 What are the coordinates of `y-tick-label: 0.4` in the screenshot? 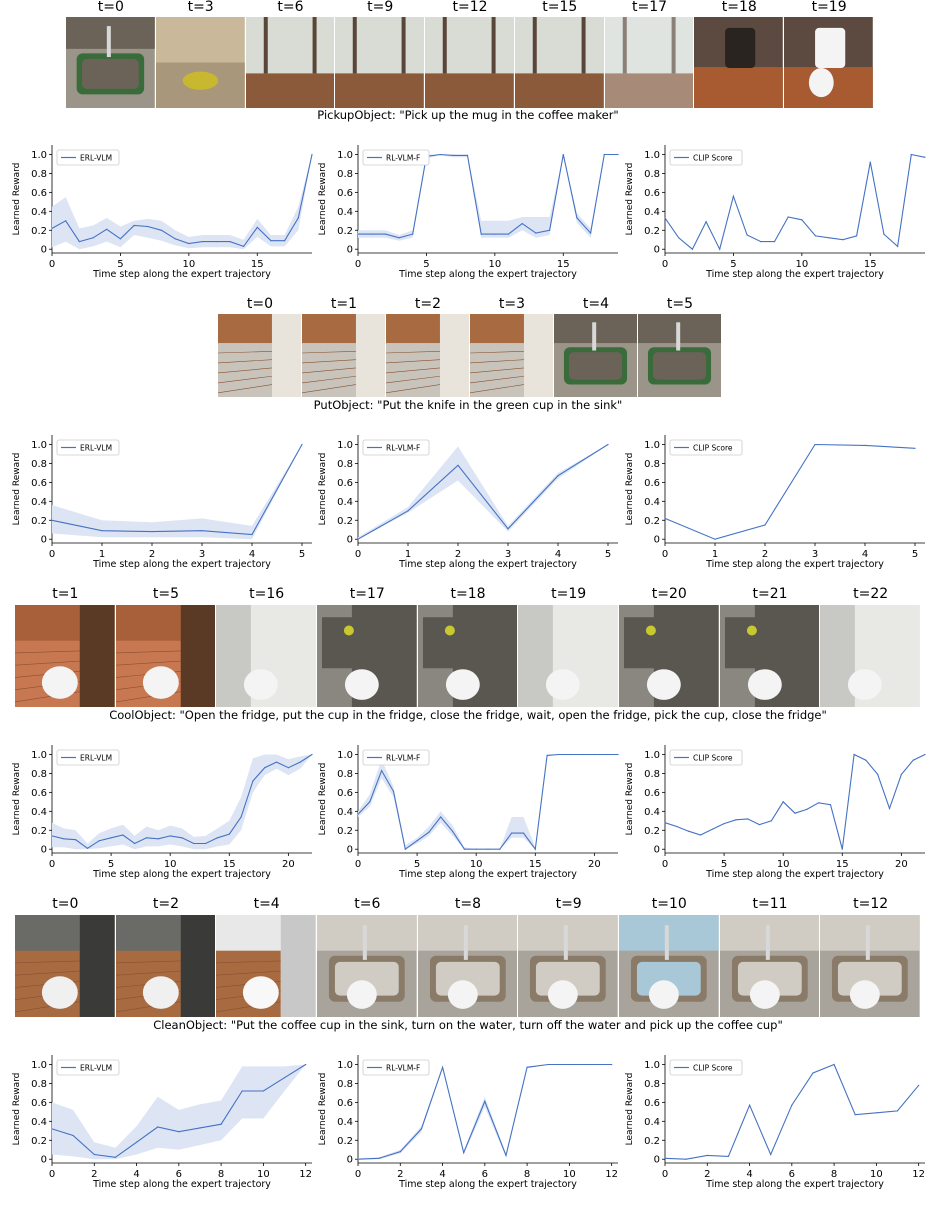 It's located at (39, 1122).